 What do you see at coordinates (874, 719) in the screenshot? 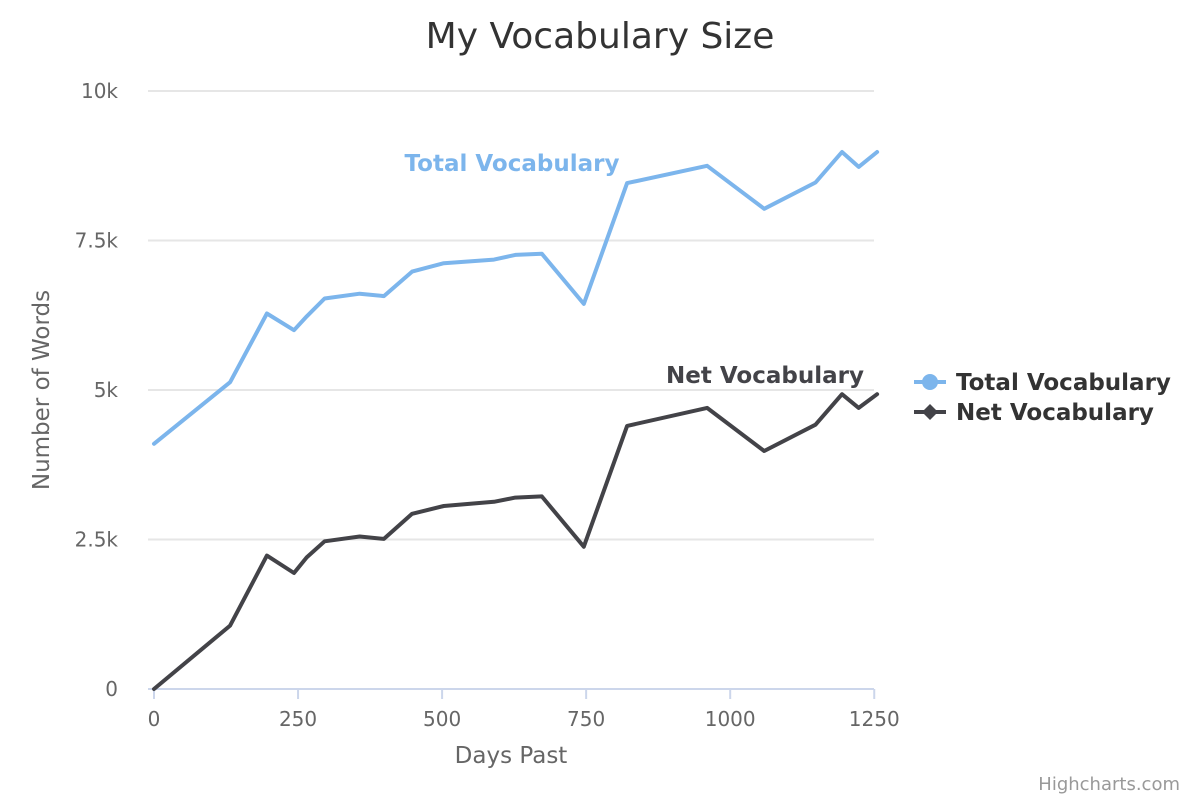
I see `x-tick-label: 1250` at bounding box center [874, 719].